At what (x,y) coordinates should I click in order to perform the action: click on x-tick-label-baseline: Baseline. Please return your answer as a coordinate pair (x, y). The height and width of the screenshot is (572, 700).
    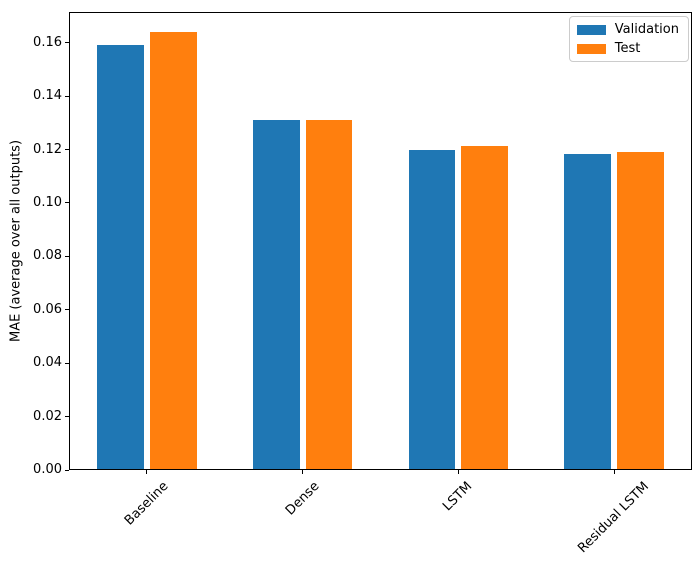
    Looking at the image, I should click on (146, 503).